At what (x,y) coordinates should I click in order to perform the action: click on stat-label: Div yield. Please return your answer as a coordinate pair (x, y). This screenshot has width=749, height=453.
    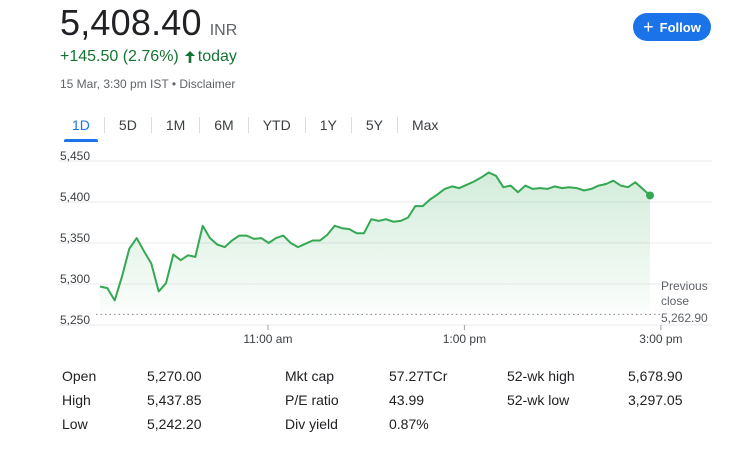
    Looking at the image, I should click on (311, 424).